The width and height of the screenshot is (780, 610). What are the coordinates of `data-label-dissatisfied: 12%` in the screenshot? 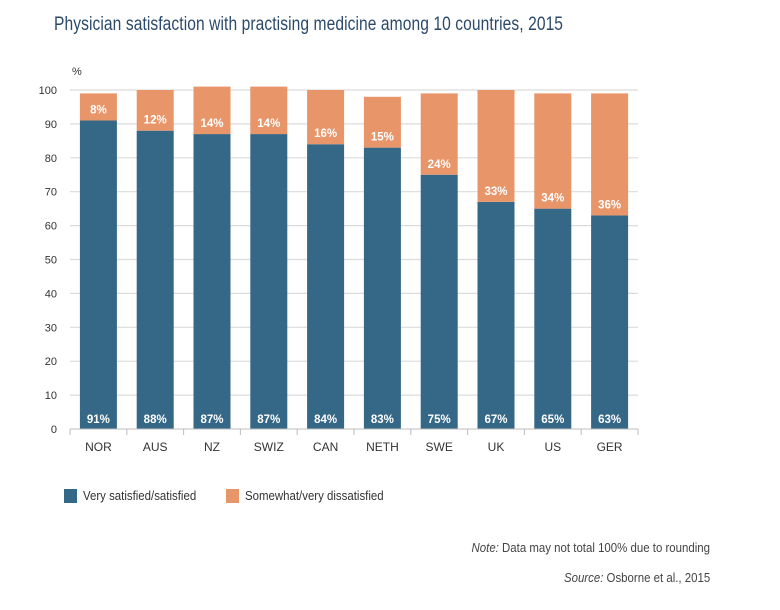 It's located at (155, 121).